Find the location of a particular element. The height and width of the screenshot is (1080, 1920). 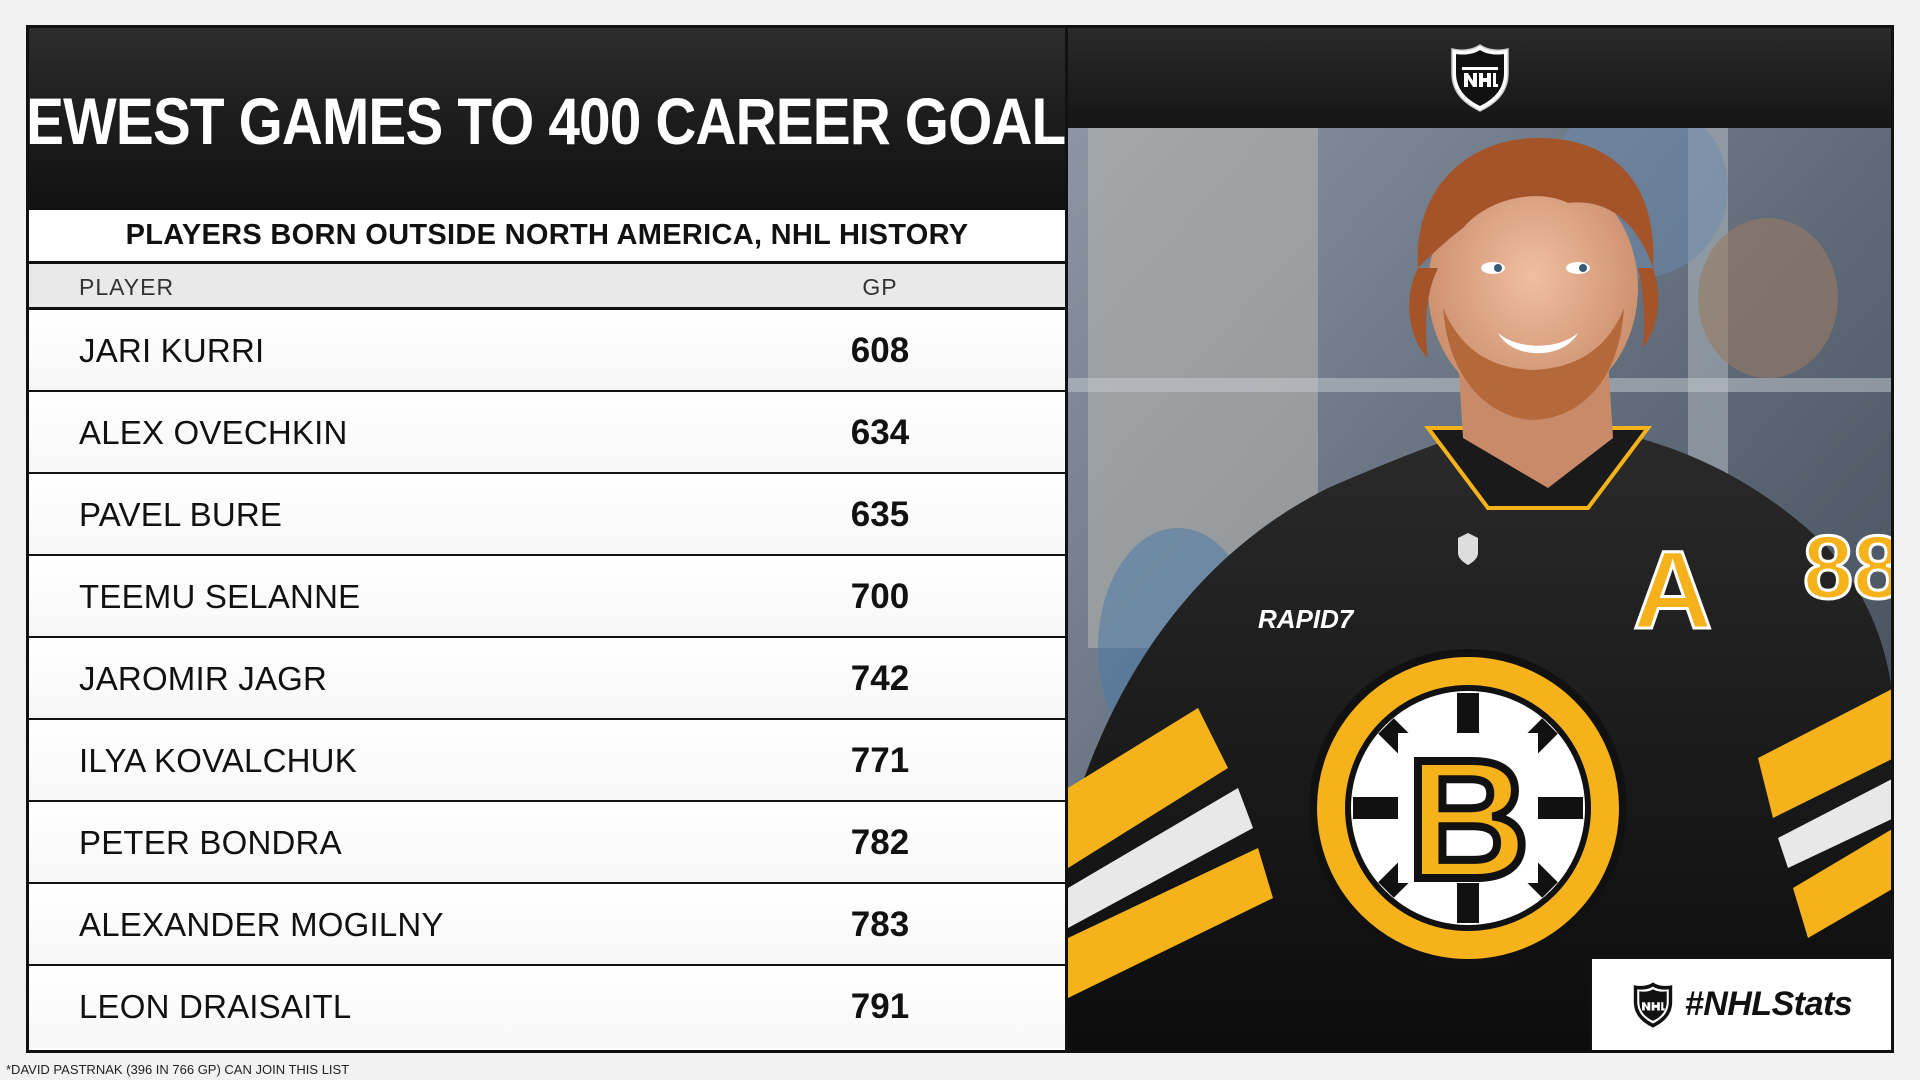

player-name: ALEXANDER MOGILNY is located at coordinates (261, 924).